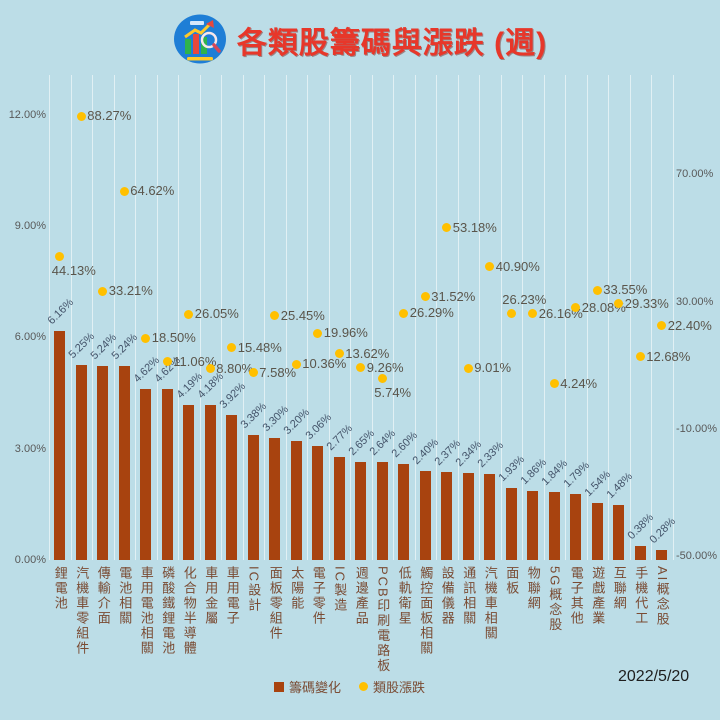  What do you see at coordinates (668, 356) in the screenshot?
I see `scatter-value-label: 12.68%` at bounding box center [668, 356].